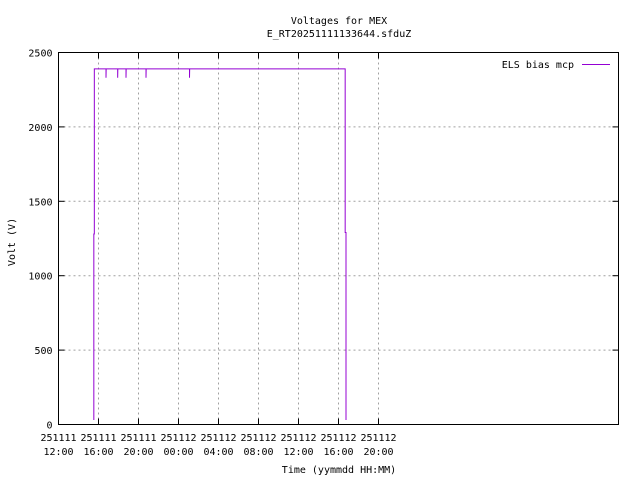 The image size is (640, 480). Describe the element at coordinates (339, 34) in the screenshot. I see `chart-subtitle: E_RT20251111133644.sfduZ` at that location.